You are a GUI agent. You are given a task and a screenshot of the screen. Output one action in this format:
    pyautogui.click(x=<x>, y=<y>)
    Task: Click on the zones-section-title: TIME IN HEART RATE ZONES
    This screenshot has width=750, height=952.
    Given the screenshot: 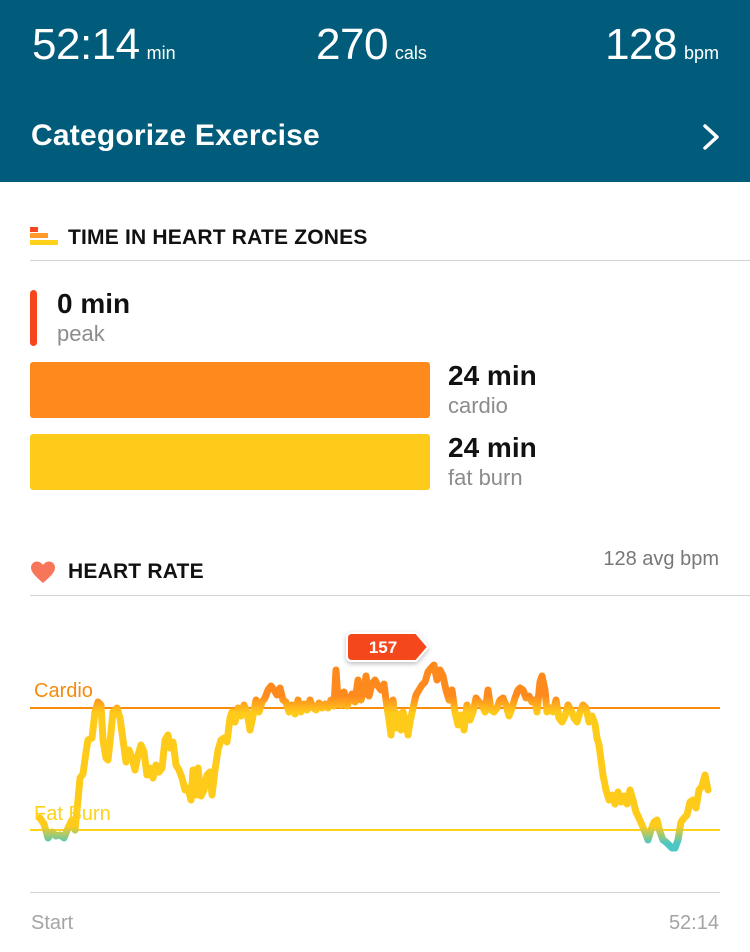 What is the action you would take?
    pyautogui.click(x=218, y=237)
    